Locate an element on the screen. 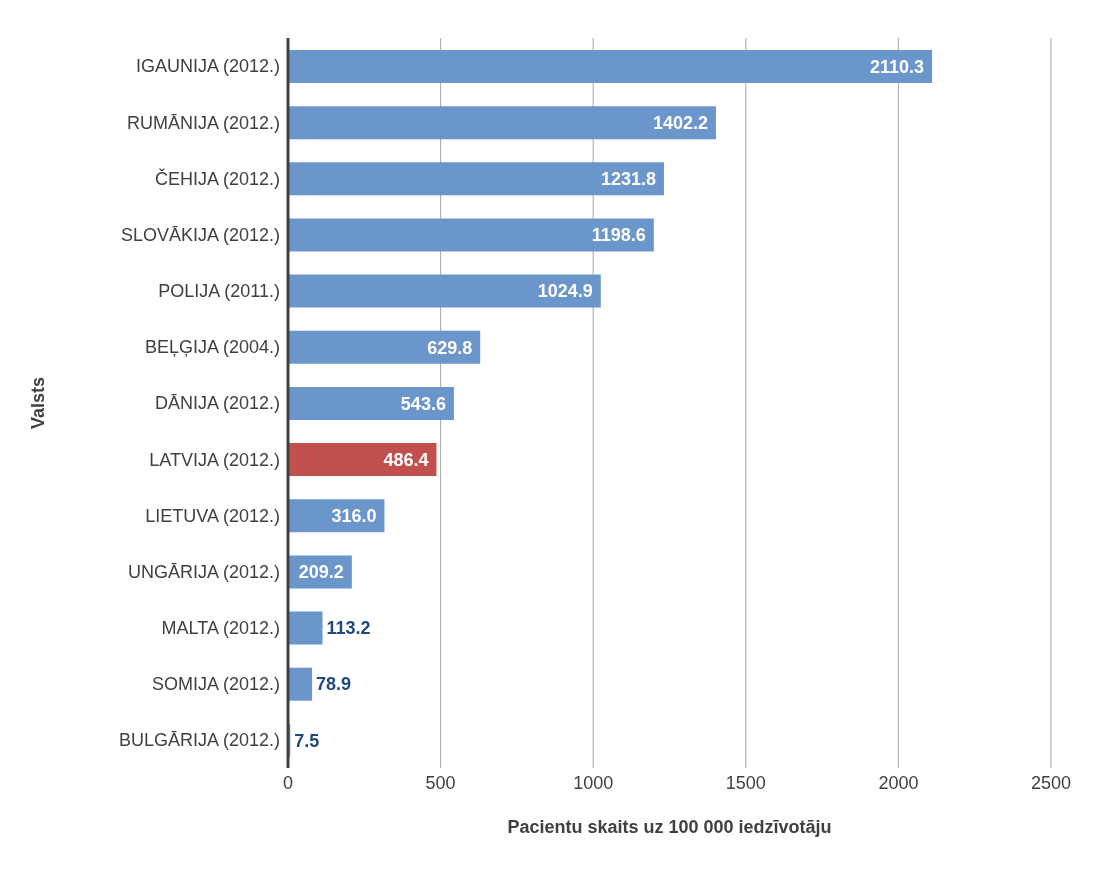 This screenshot has height=878, width=1099. y-tick-label: MALTA (2012.) is located at coordinates (220, 628).